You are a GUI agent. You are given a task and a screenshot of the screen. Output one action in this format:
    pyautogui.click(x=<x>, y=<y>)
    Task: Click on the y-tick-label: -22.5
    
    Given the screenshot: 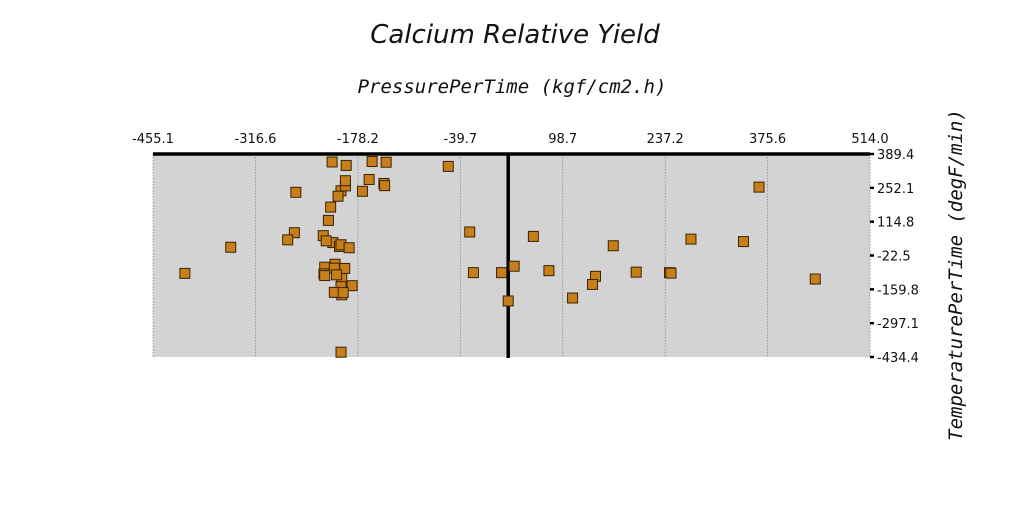 What is the action you would take?
    pyautogui.click(x=894, y=257)
    